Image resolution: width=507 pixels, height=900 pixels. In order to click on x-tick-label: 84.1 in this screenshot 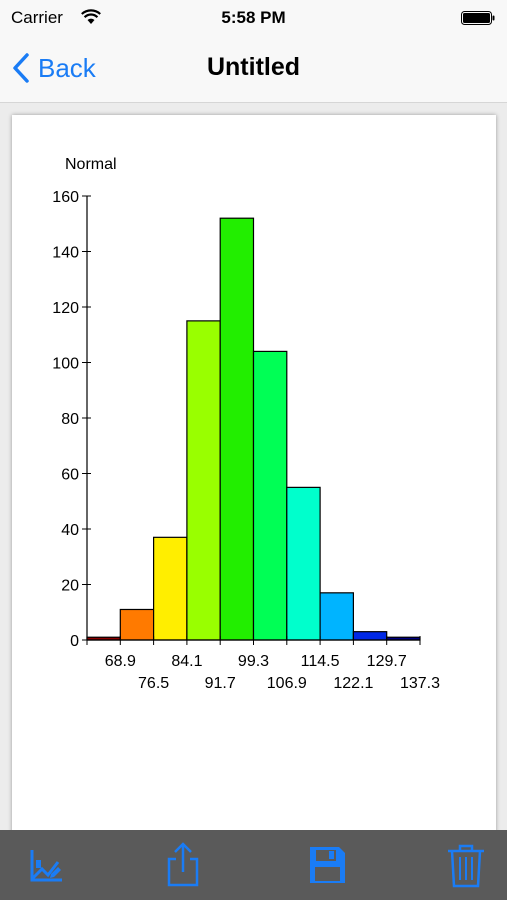, I will do `click(186, 661)`.